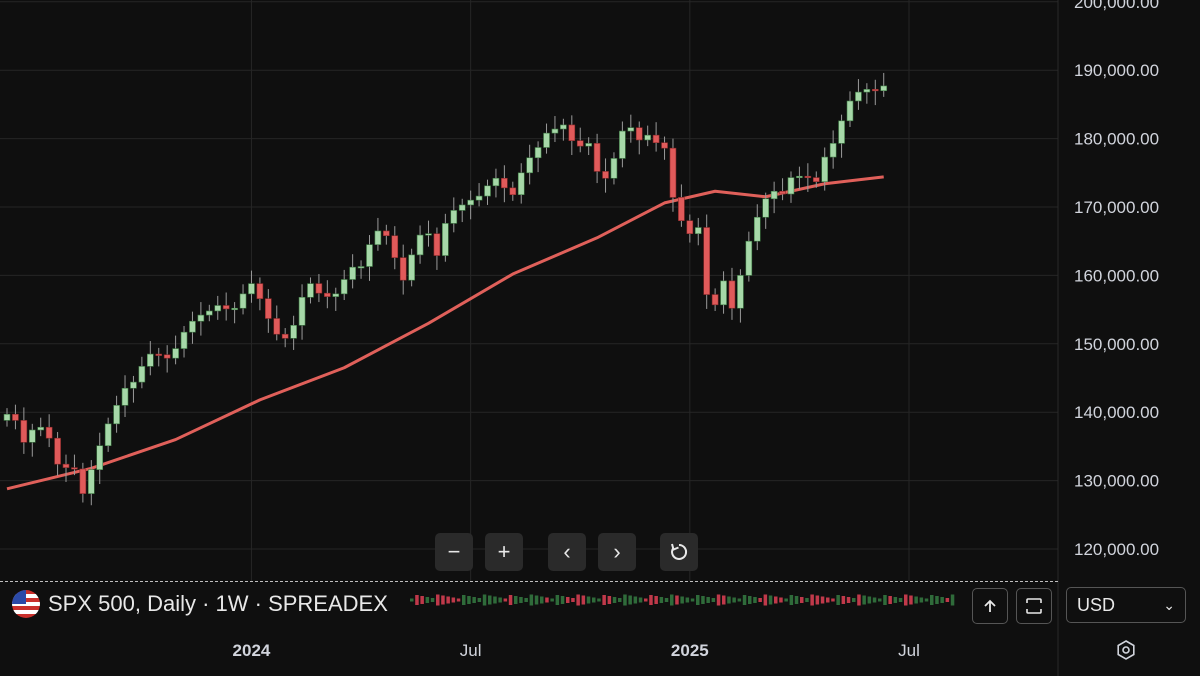 This screenshot has width=1200, height=676. Describe the element at coordinates (200, 604) in the screenshot. I see `symbol-legend: SPX 500, Daily · 1W · SPREADEX` at that location.